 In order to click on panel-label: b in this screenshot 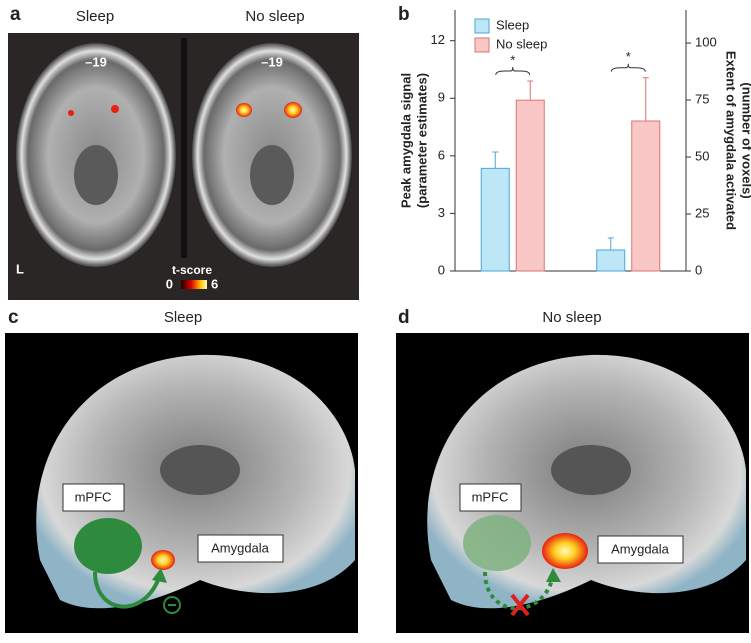, I will do `click(404, 14)`.